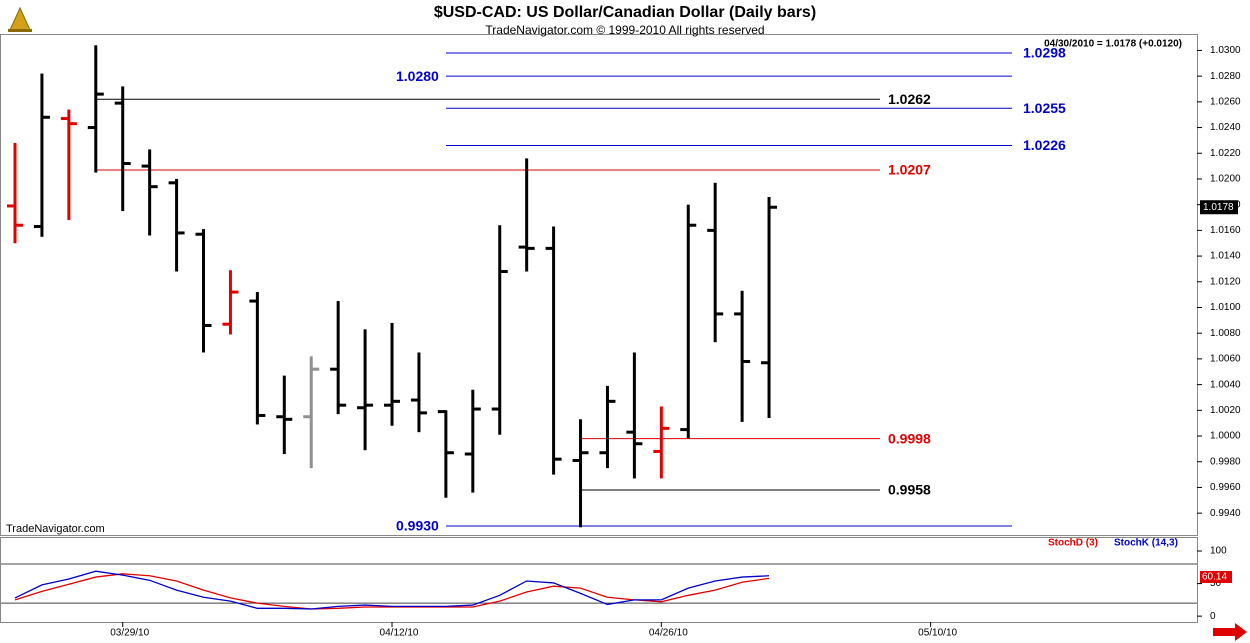 The image size is (1250, 643). What do you see at coordinates (1044, 108) in the screenshot?
I see `level-label: 1.0255` at bounding box center [1044, 108].